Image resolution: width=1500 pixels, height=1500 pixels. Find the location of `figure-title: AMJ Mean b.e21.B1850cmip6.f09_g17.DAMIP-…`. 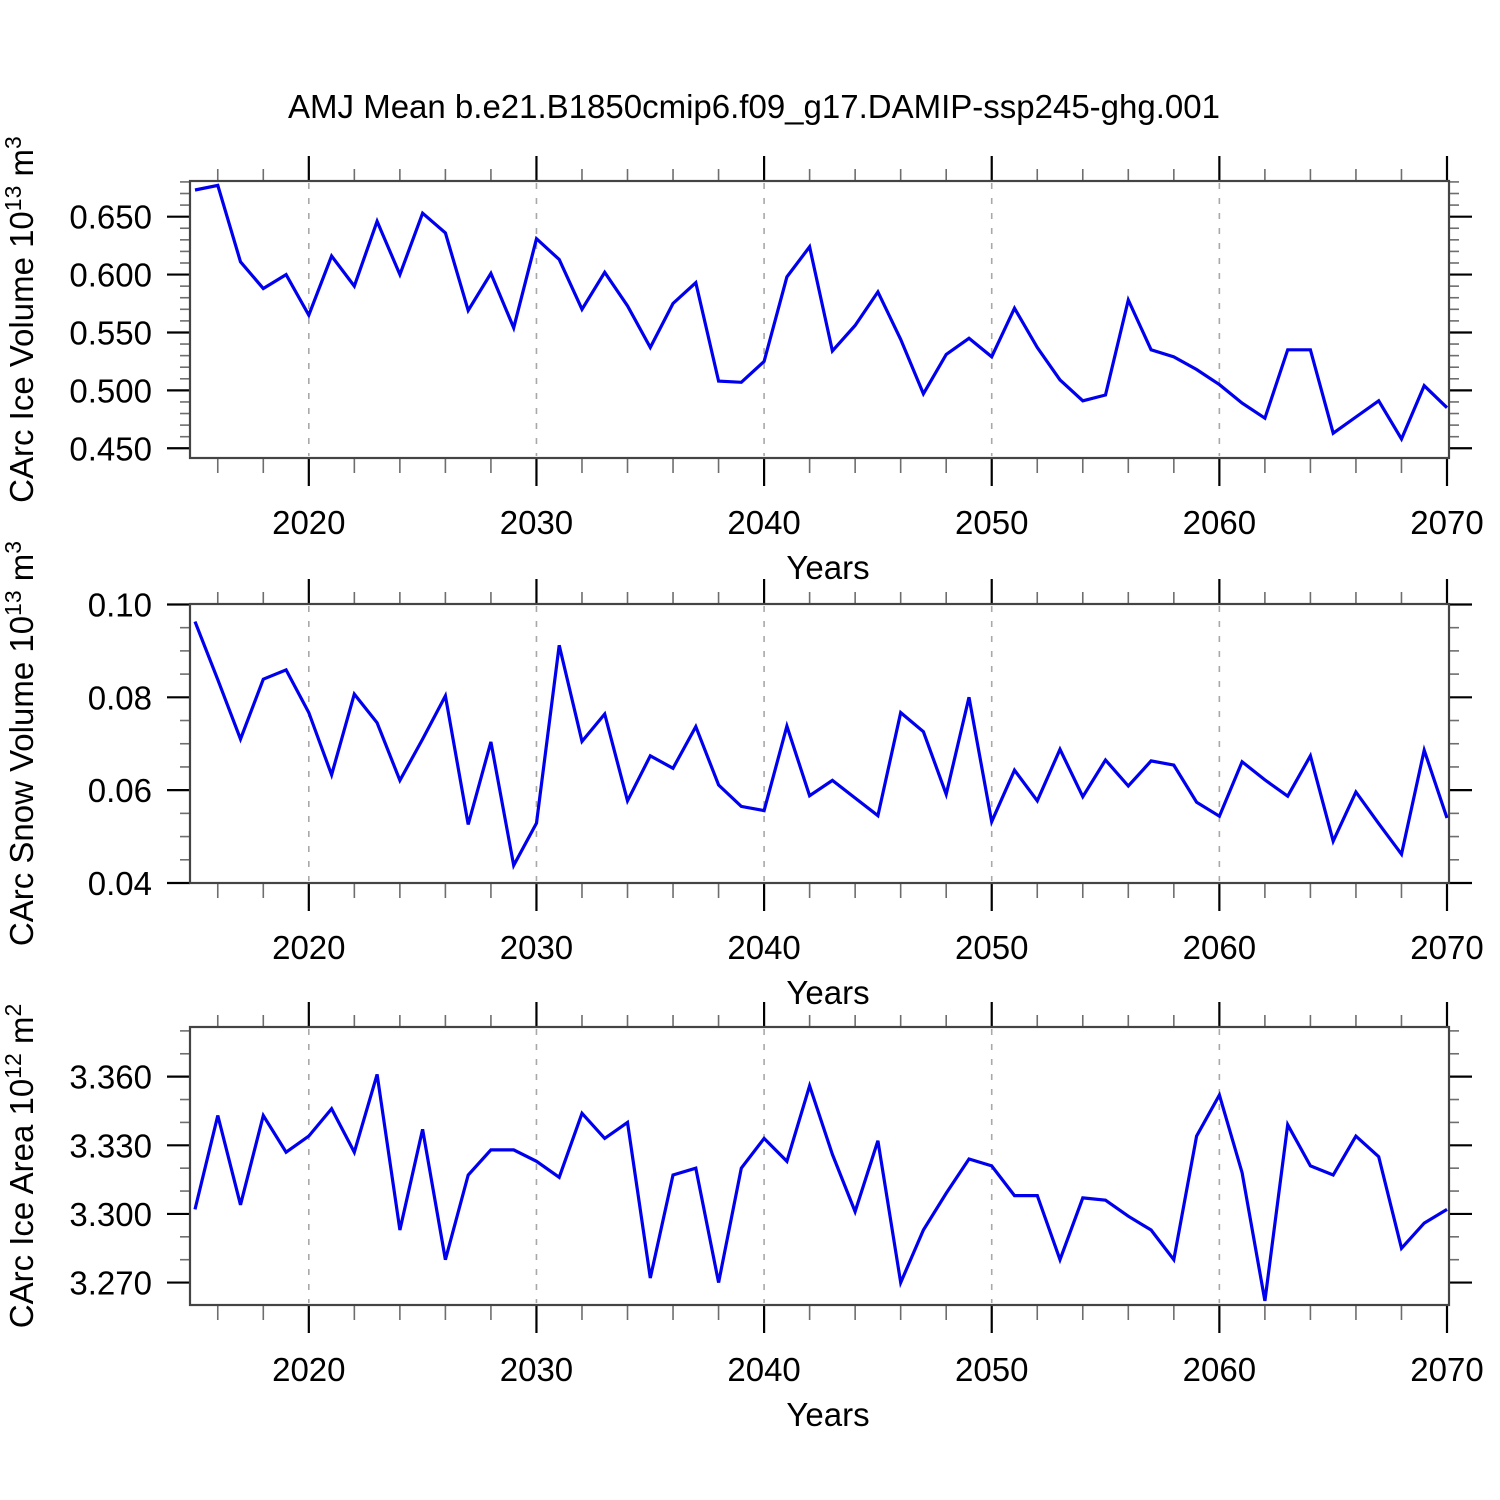

figure-title: AMJ Mean b.e21.B1850cmip6.f09_g17.DAMIP-… is located at coordinates (754, 106).